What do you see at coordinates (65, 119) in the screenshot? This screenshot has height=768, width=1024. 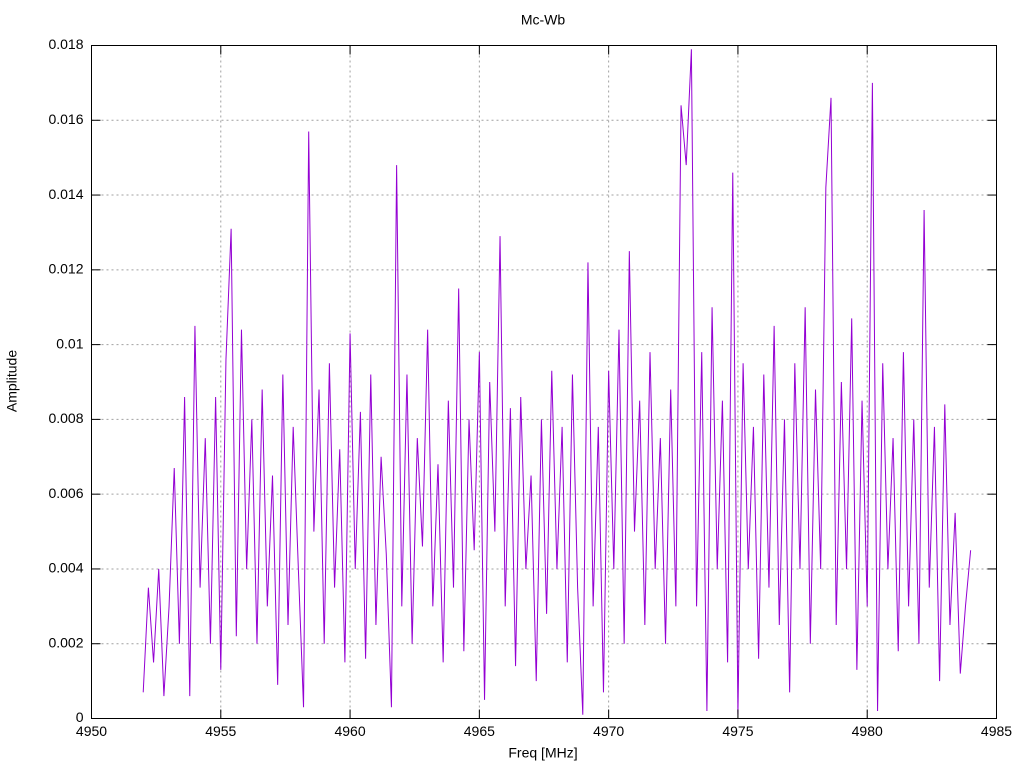 I see `y-tick-label: 0.016` at bounding box center [65, 119].